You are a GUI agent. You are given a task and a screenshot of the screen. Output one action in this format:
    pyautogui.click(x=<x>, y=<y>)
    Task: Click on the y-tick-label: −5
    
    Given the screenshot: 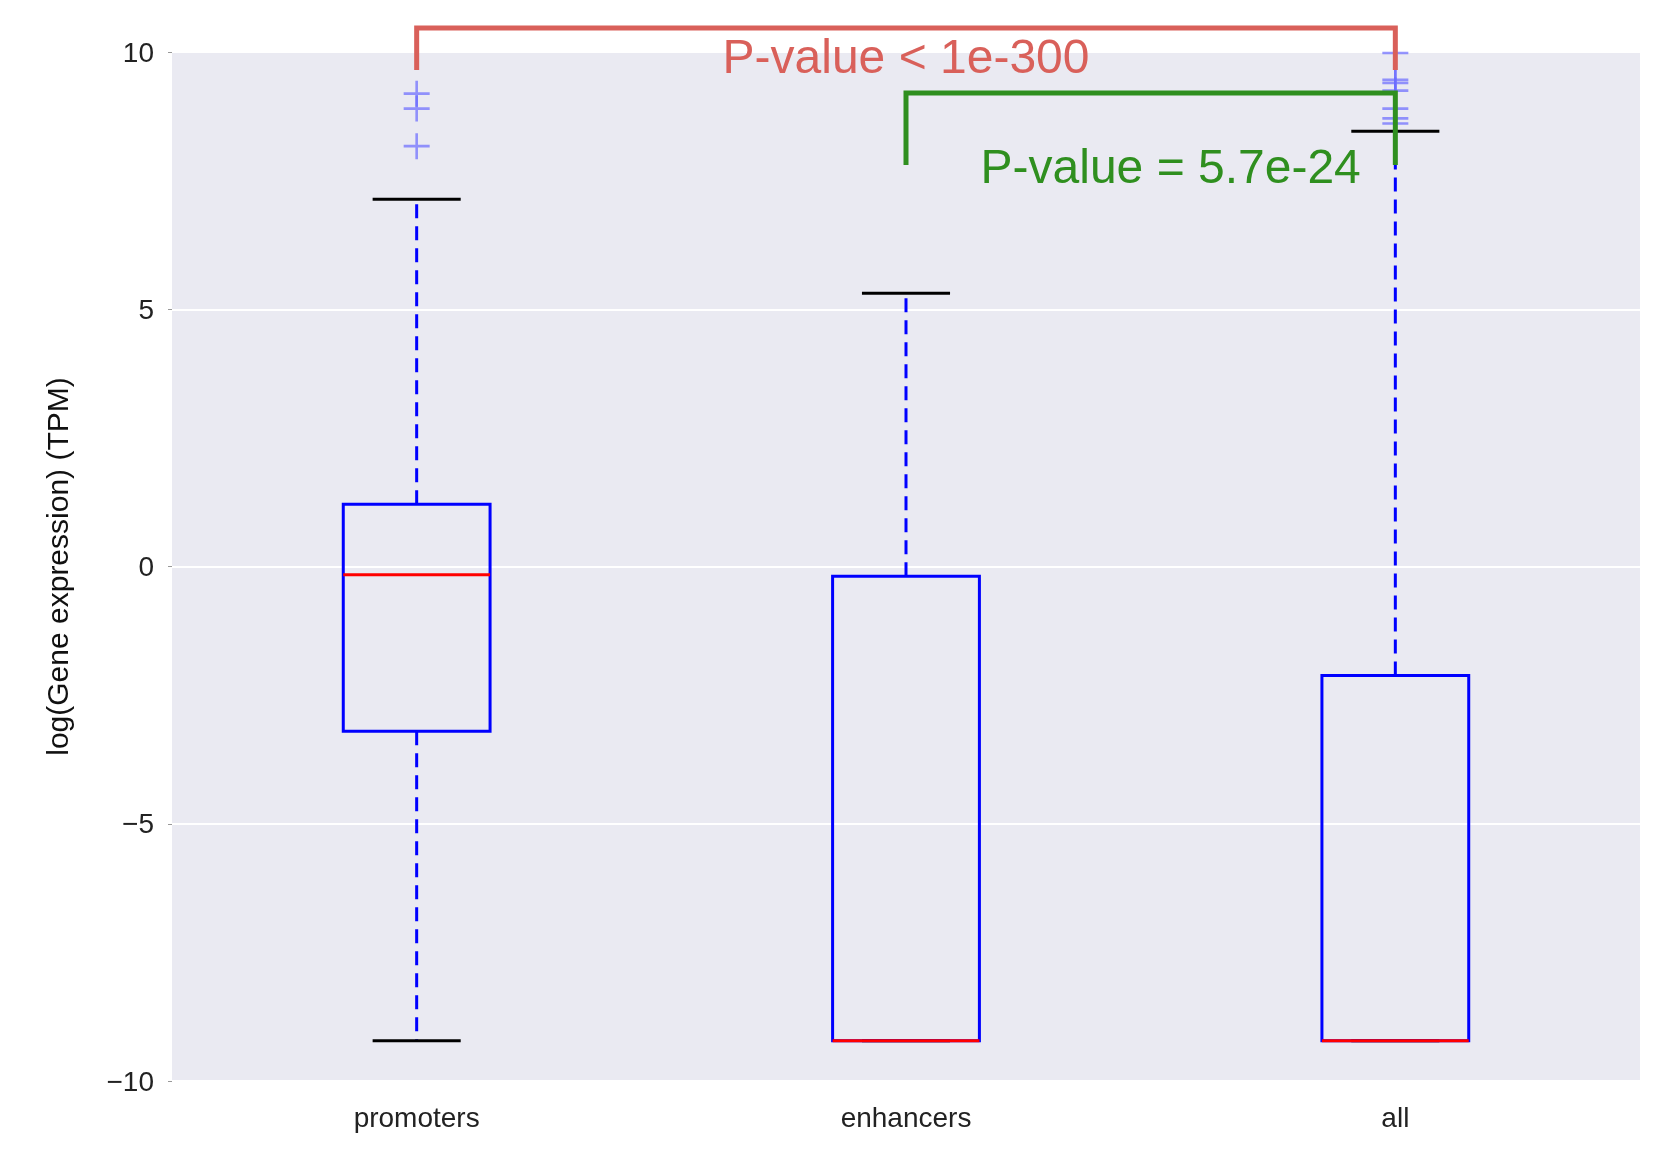 What is the action you would take?
    pyautogui.click(x=138, y=824)
    